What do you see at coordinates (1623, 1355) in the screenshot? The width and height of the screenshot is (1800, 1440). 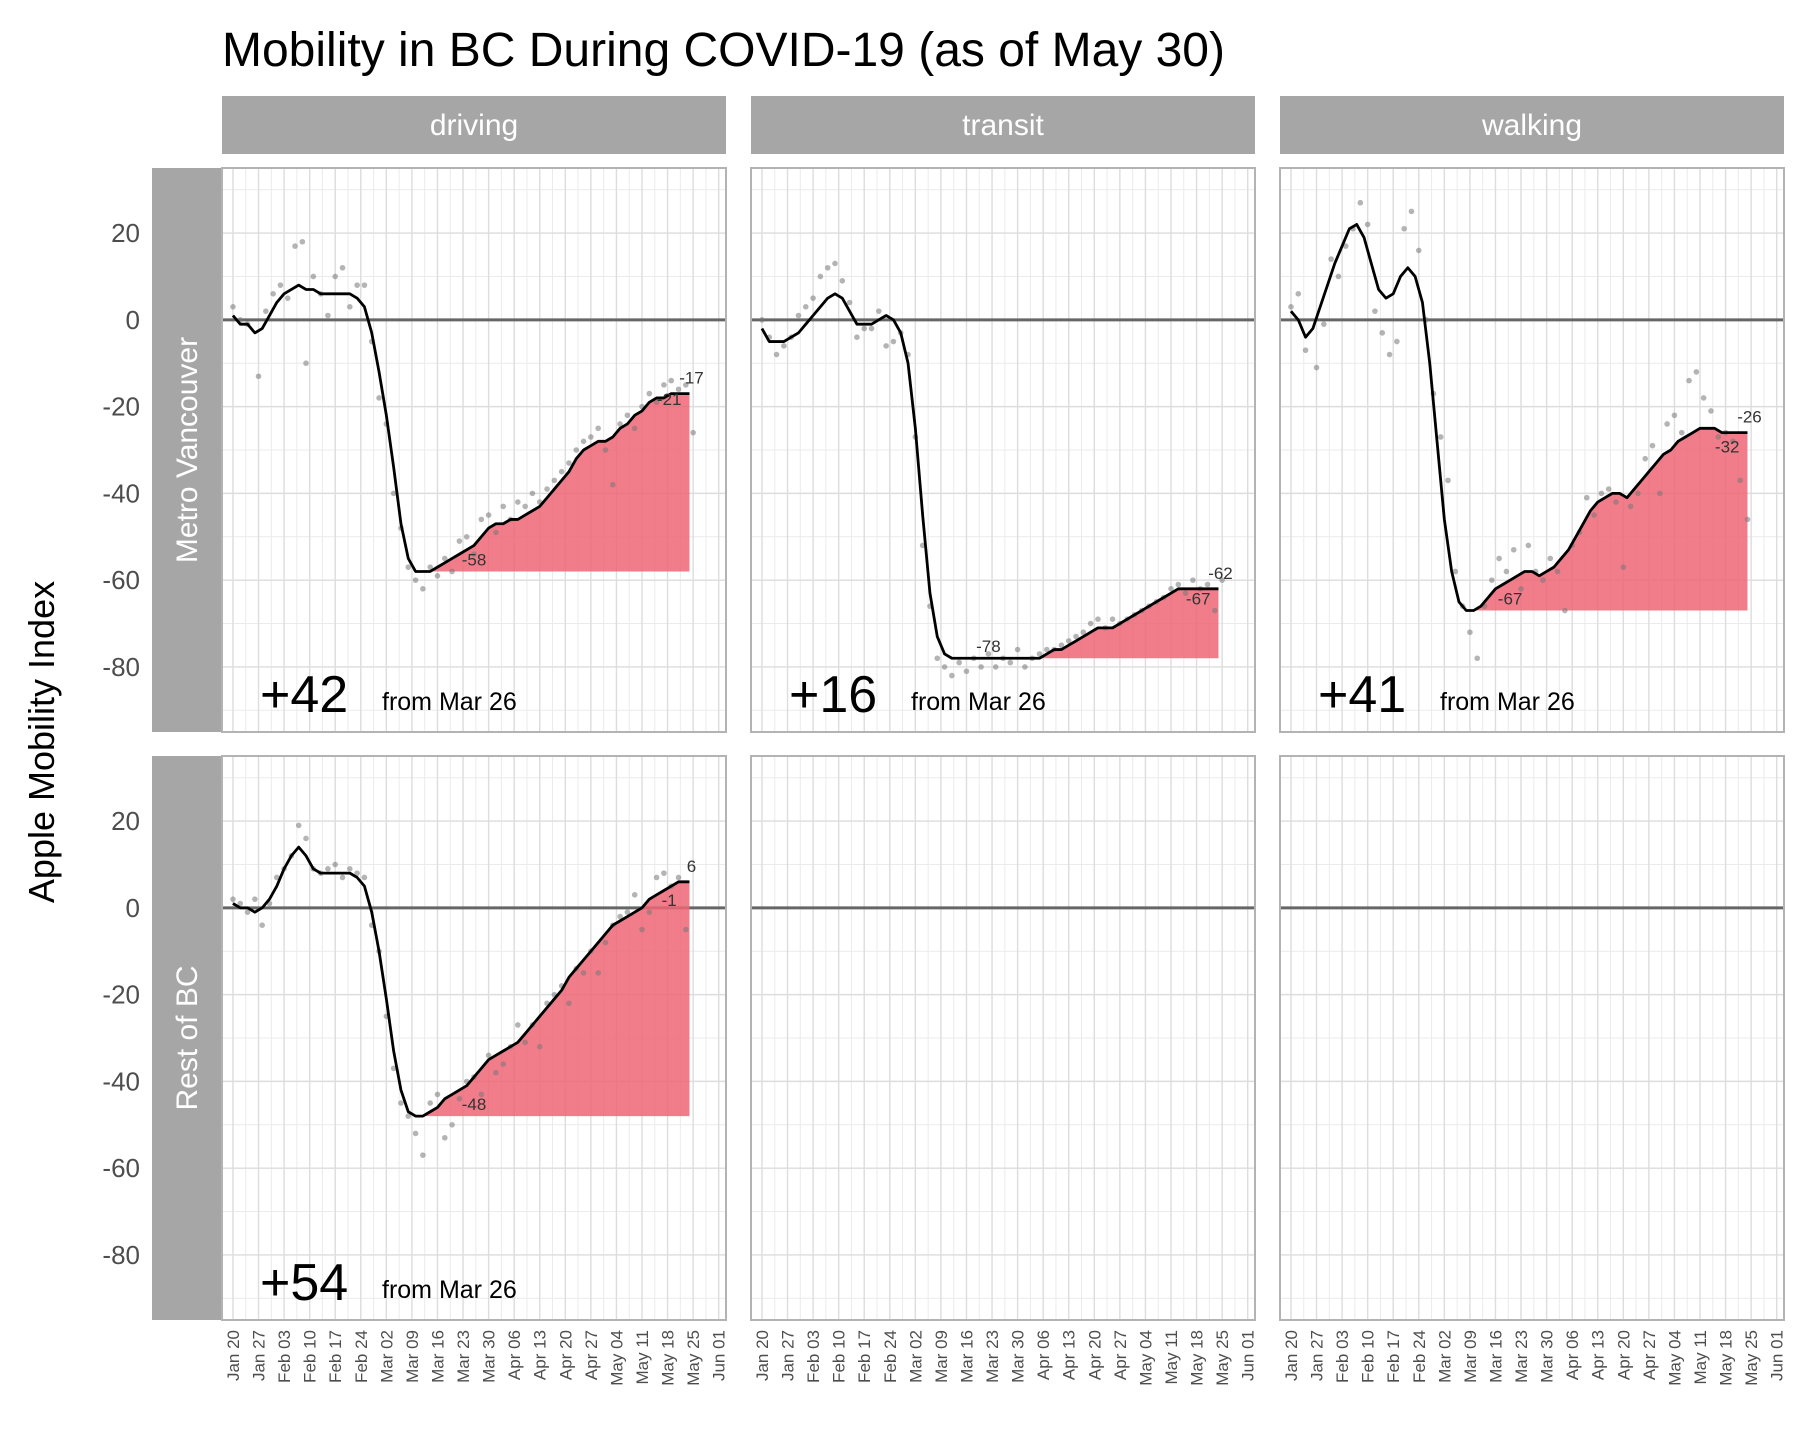 I see `x-tick-label: Apr 20` at bounding box center [1623, 1355].